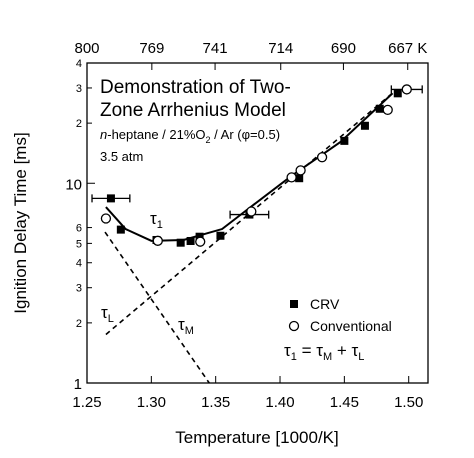  What do you see at coordinates (345, 350) in the screenshot?
I see `equation-part: + τ` at bounding box center [345, 350].